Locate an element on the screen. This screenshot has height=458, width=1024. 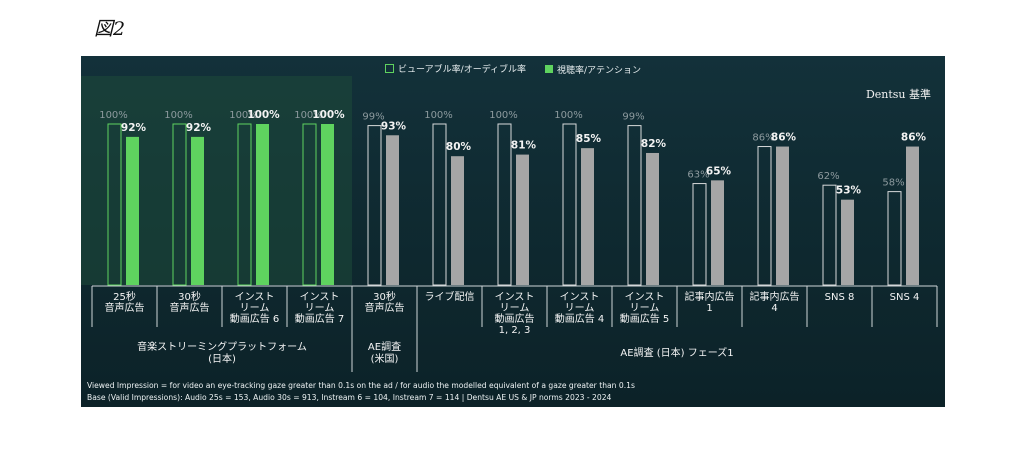
label-viewable-2: 100% is located at coordinates (178, 115).